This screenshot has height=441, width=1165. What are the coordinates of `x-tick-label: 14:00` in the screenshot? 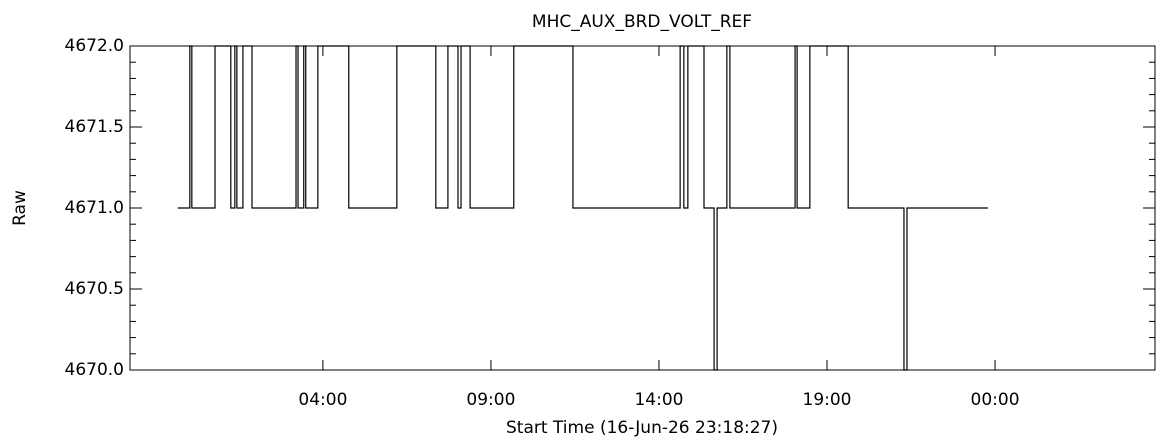 It's located at (658, 400).